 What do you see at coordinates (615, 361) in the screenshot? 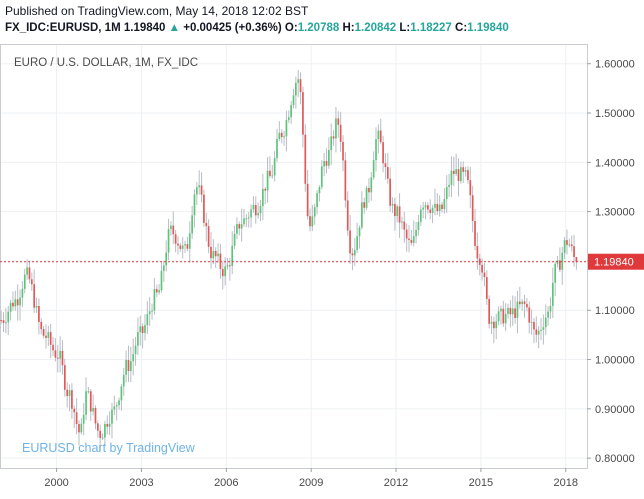
I see `y-tick-label: 1.00000` at bounding box center [615, 361].